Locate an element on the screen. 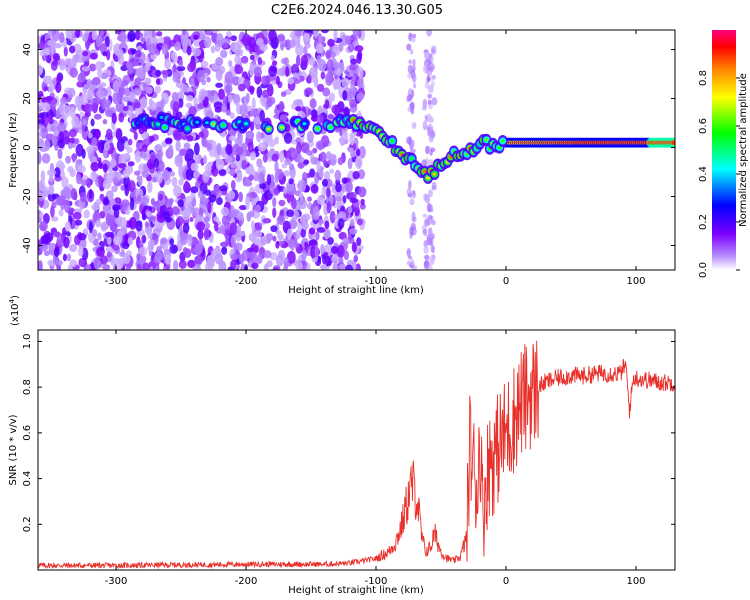  y-tick-label: 0.8 is located at coordinates (27, 387).